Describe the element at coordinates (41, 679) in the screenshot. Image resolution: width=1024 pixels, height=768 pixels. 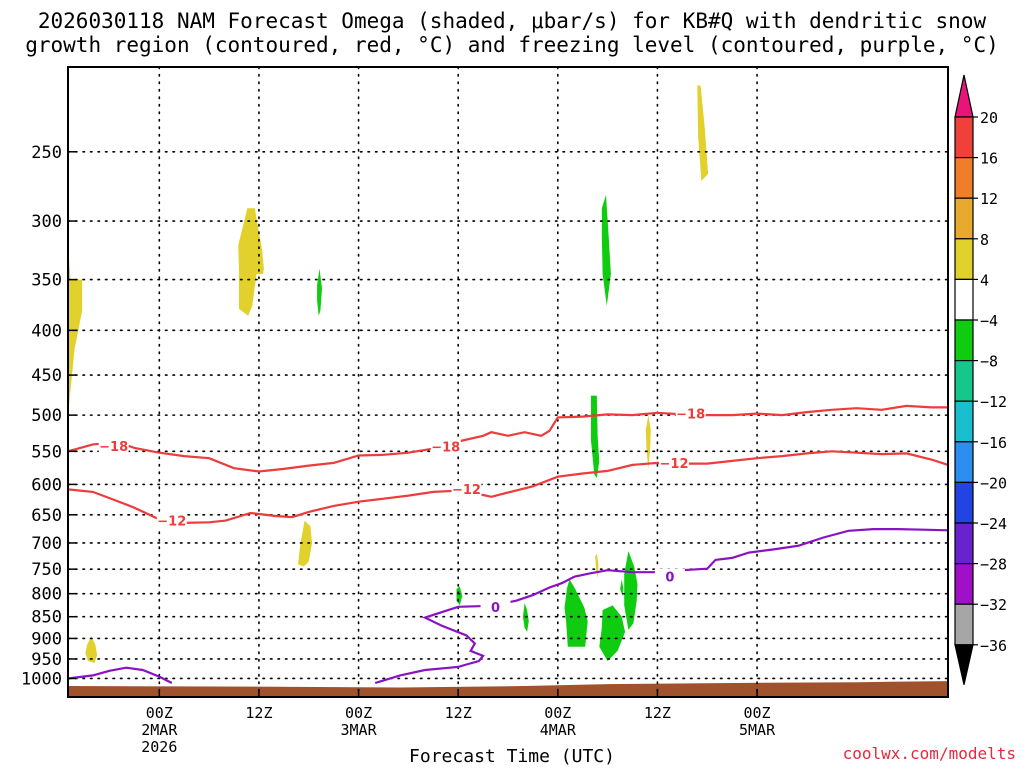
I see `y-tick-label-1000: 1000` at that location.